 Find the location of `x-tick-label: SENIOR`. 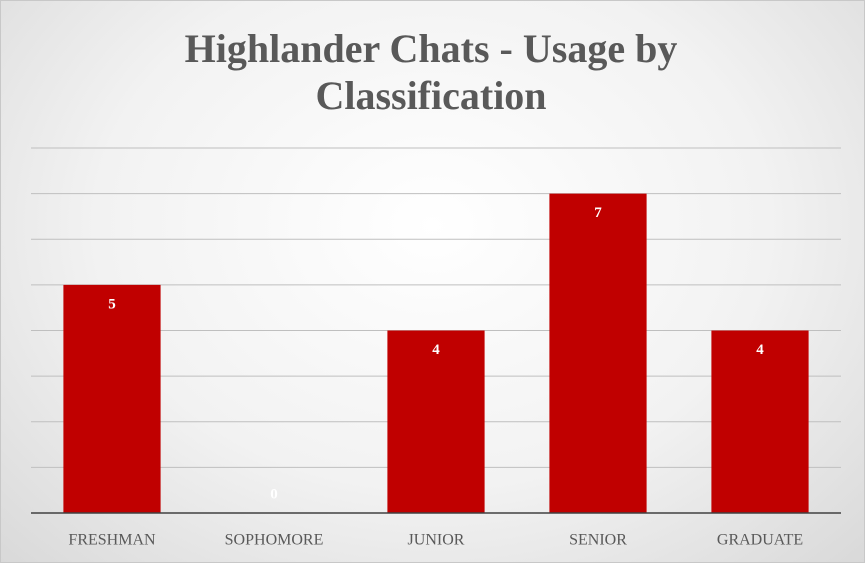

x-tick-label: SENIOR is located at coordinates (598, 540).